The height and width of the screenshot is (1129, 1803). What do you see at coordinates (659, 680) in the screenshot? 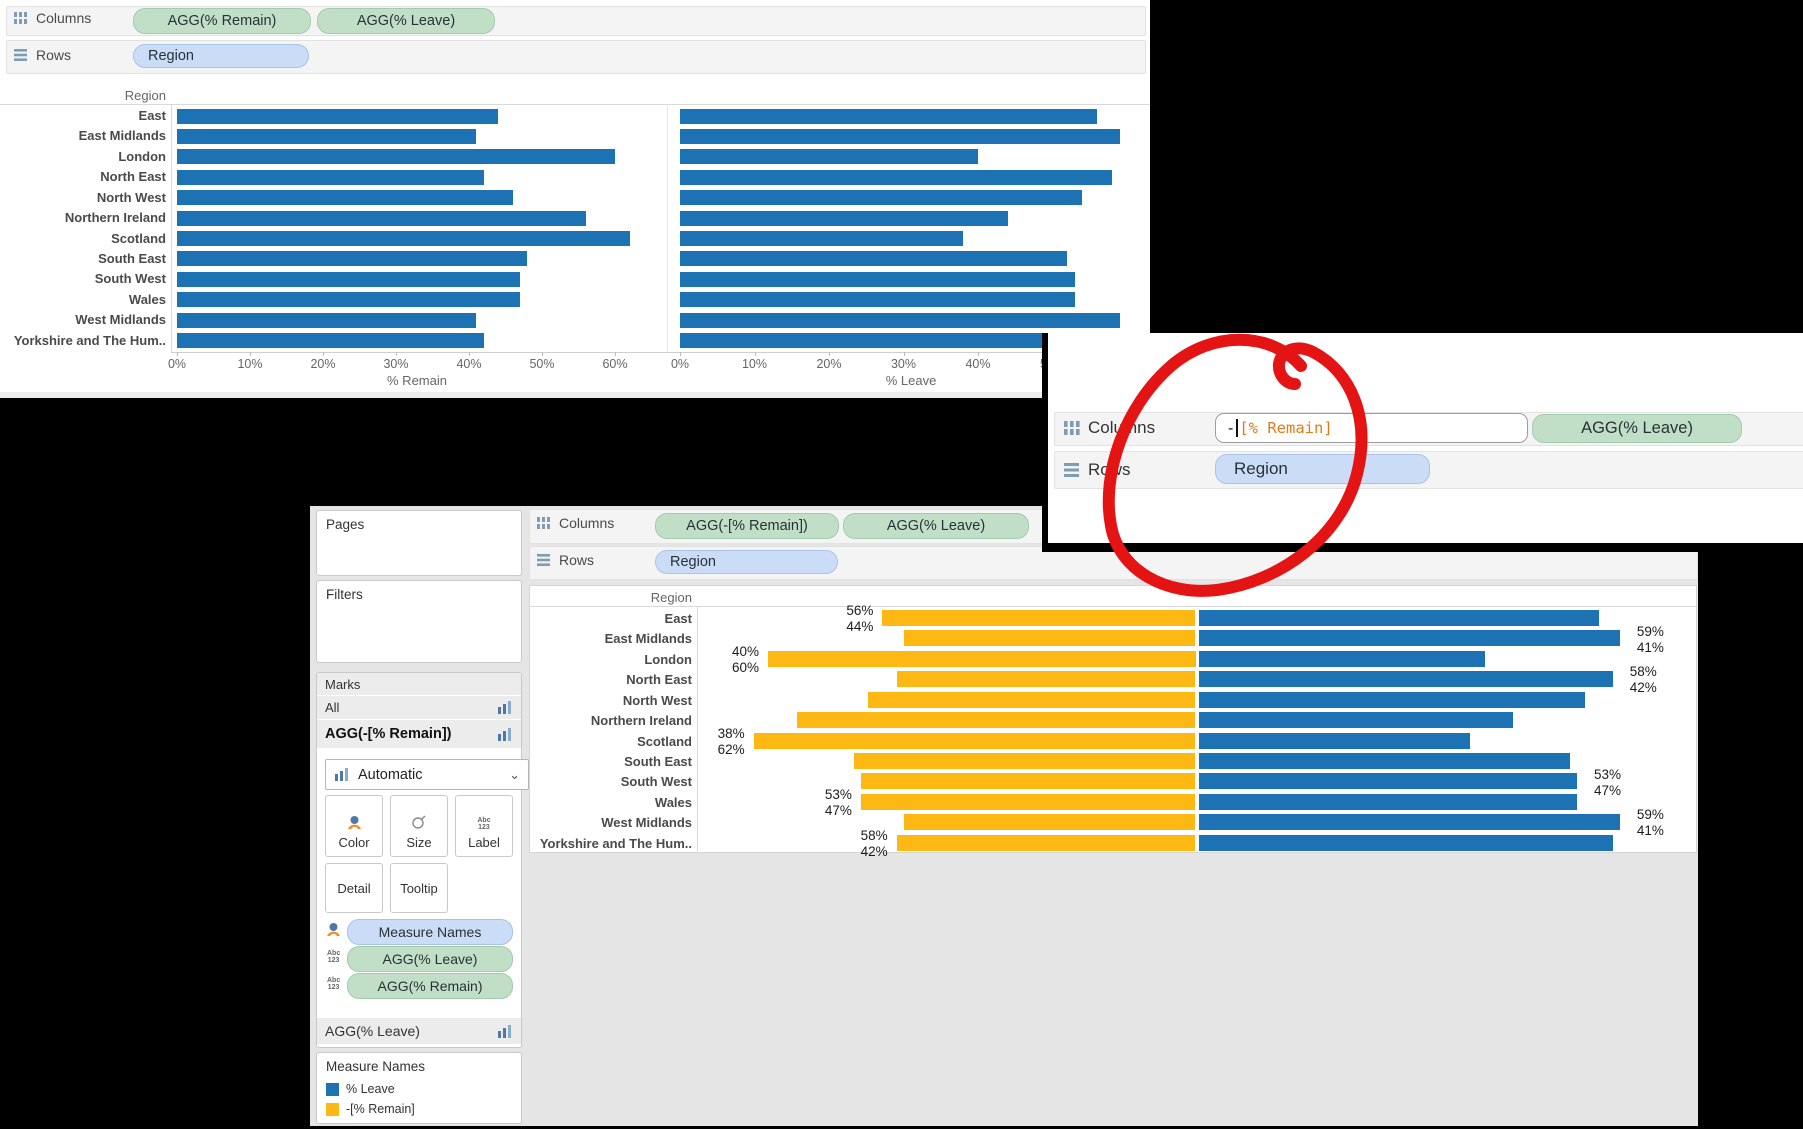
I see `row-label: North East` at bounding box center [659, 680].